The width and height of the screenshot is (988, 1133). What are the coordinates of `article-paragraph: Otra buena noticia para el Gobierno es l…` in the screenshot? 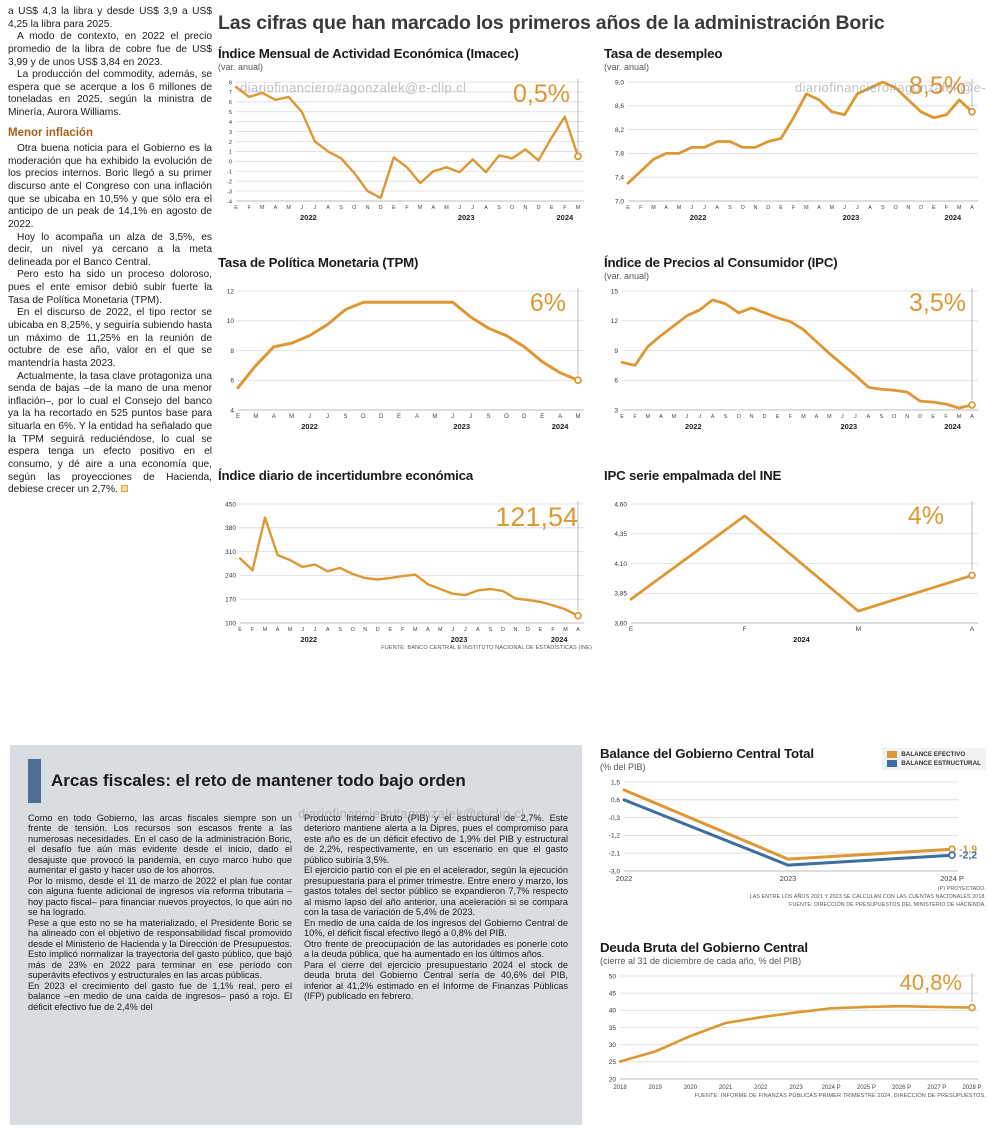 It's located at (110, 186).